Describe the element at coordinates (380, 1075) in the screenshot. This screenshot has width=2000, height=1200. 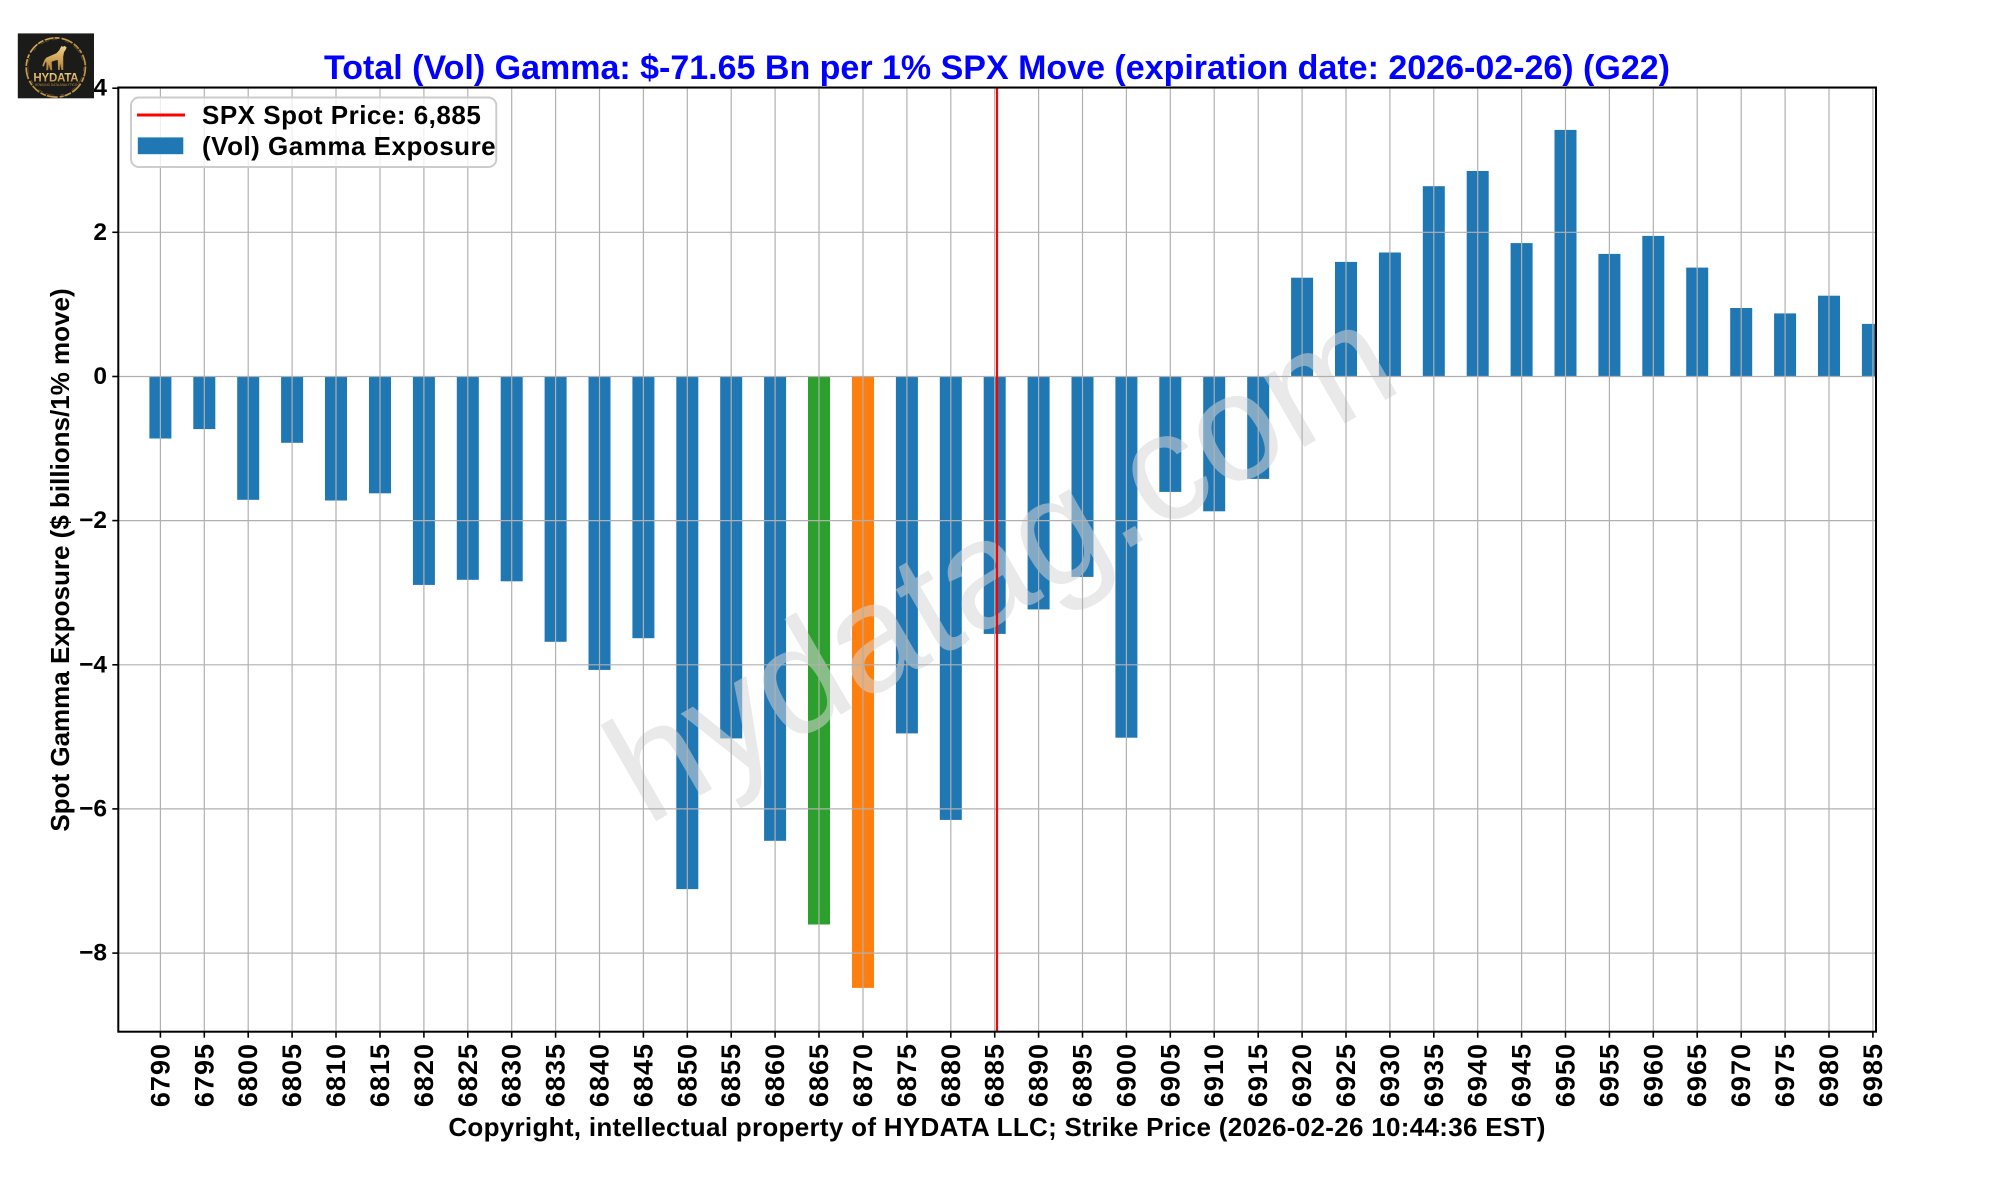
I see `svg-text: 6815` at that location.